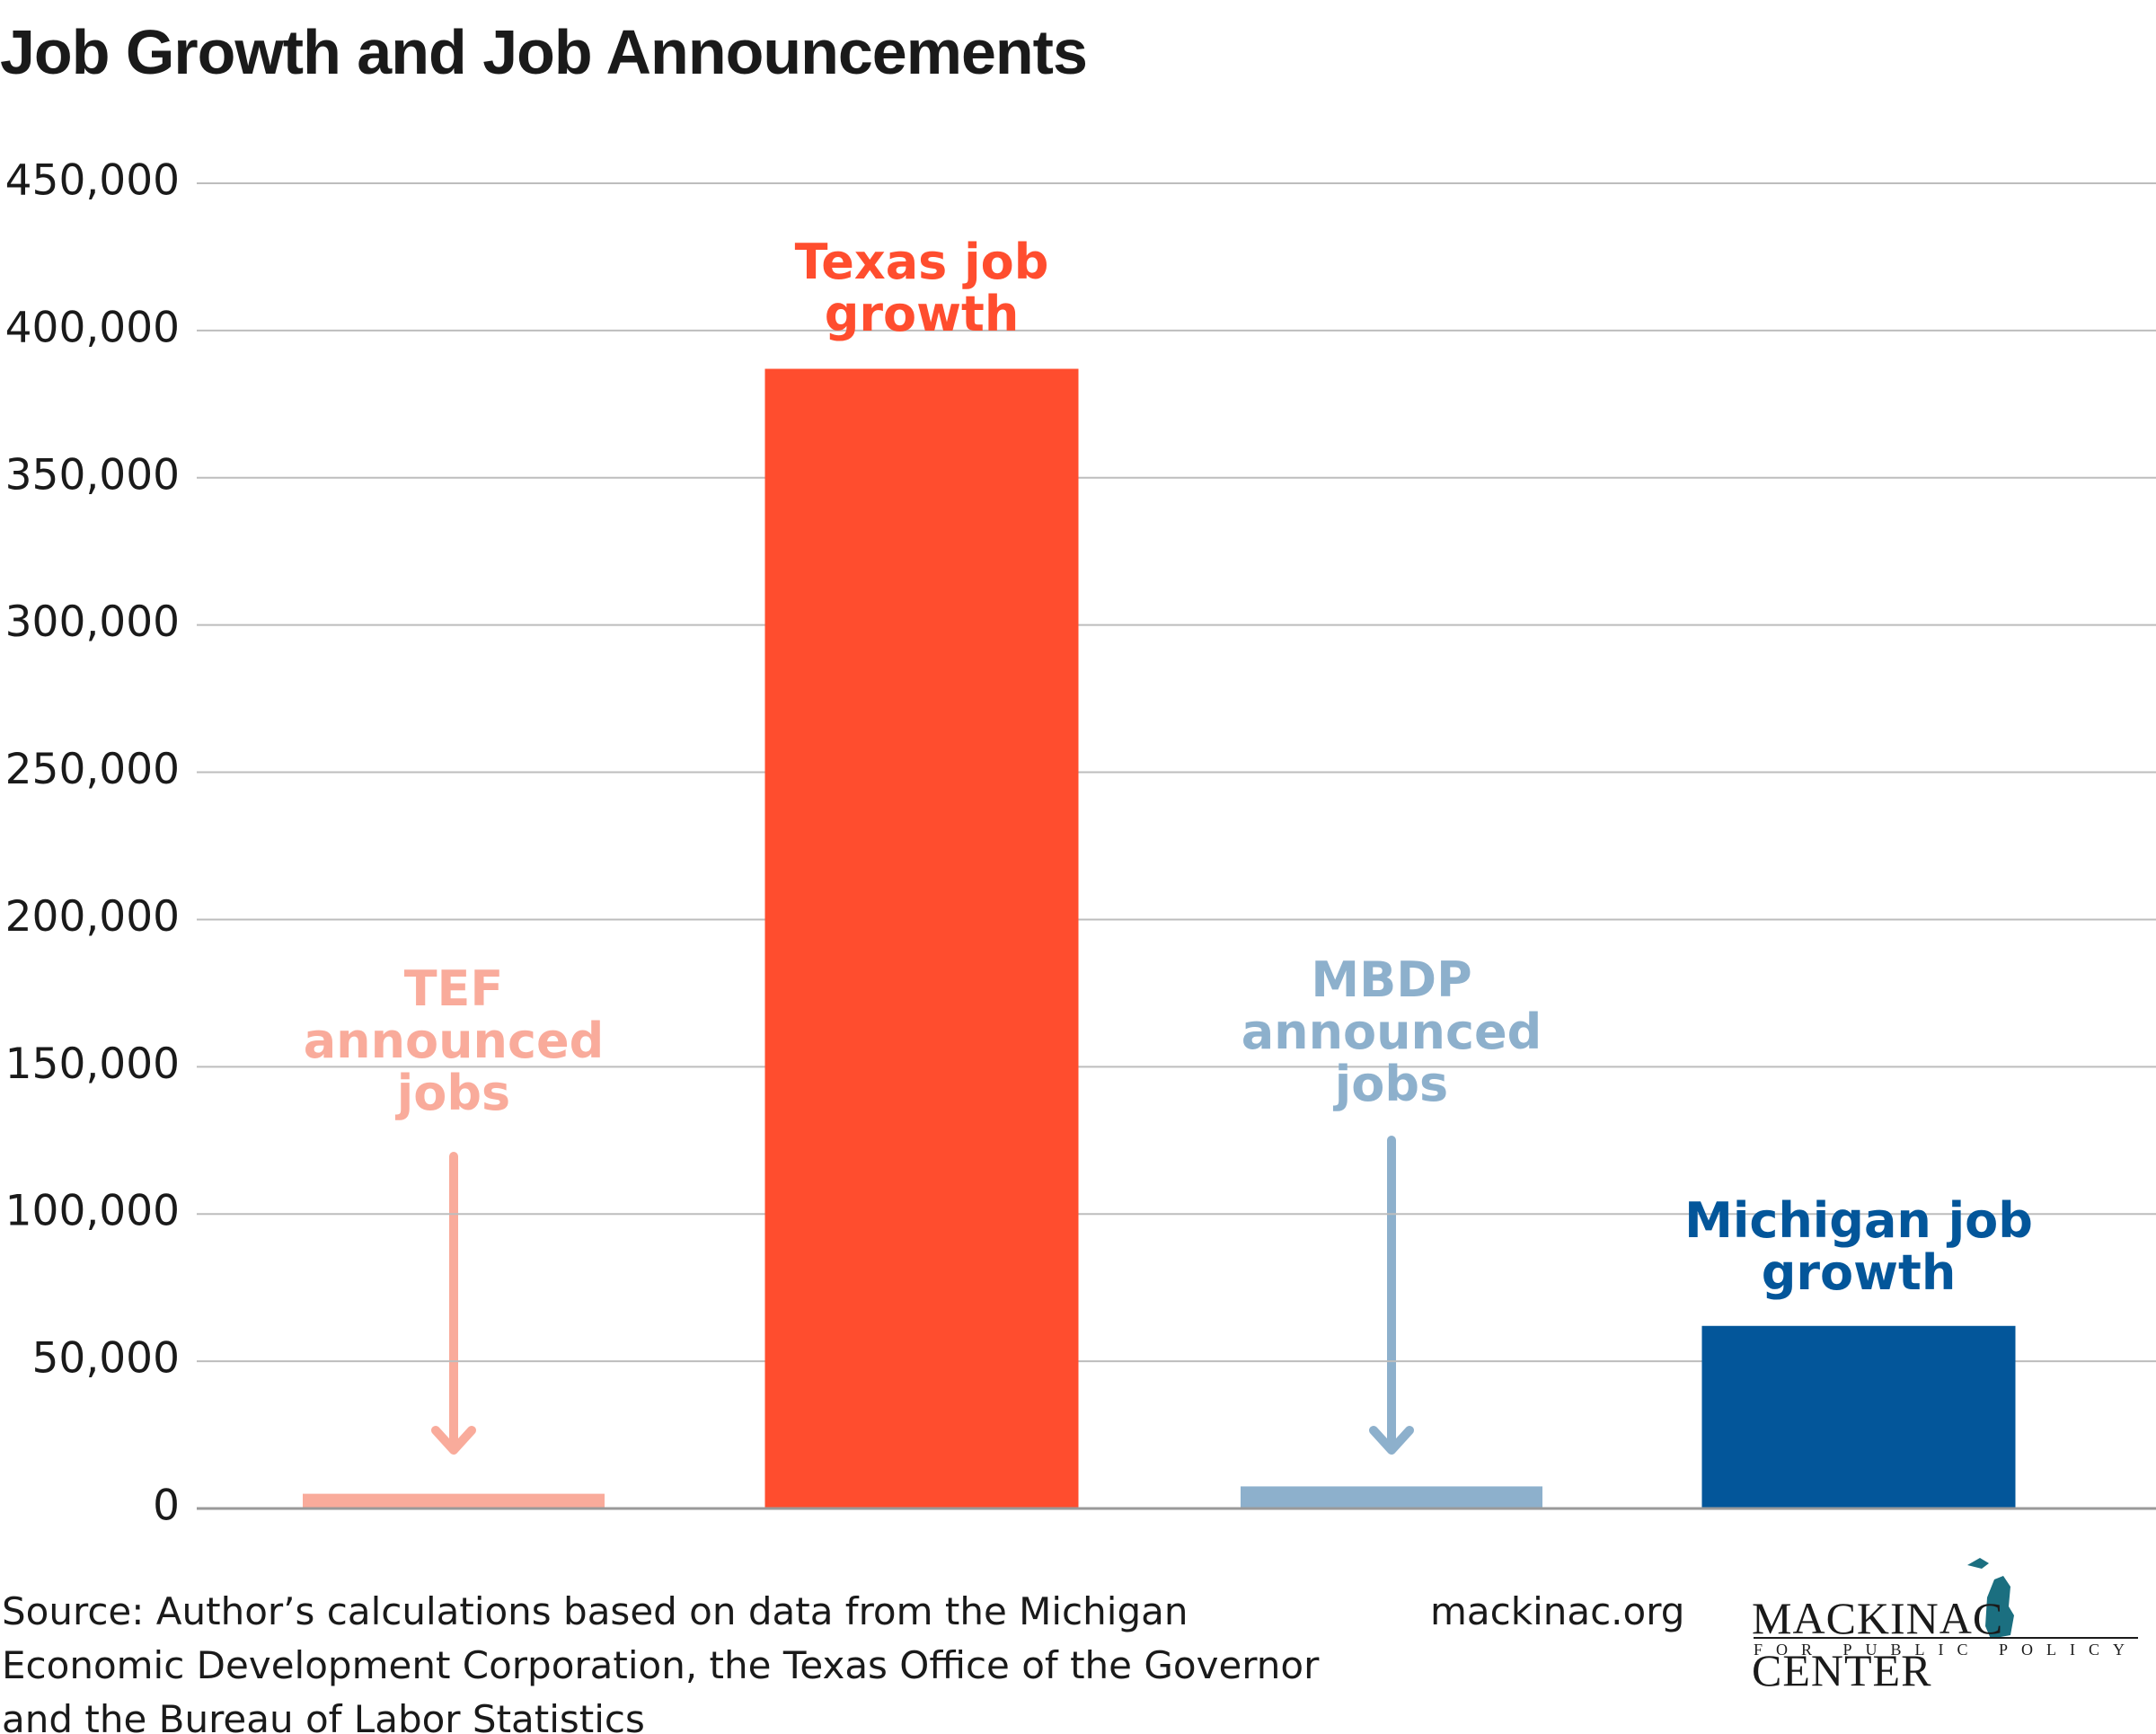 The image size is (2156, 1734). Describe the element at coordinates (1557, 1611) in the screenshot. I see `website: mackinac.org` at that location.